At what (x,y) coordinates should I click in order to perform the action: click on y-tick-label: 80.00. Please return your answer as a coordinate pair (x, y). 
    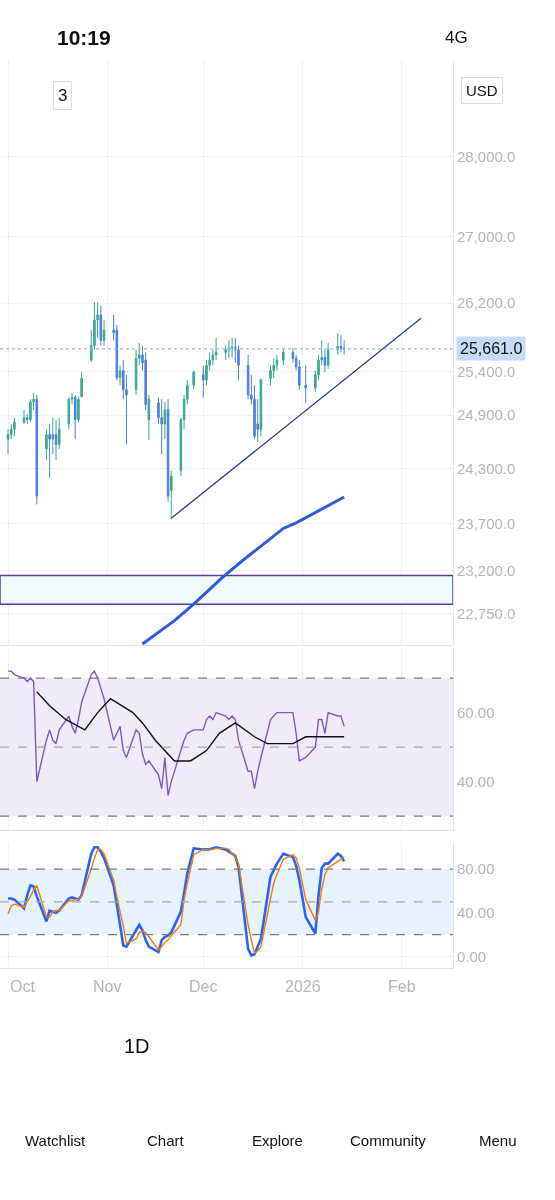
    Looking at the image, I should click on (476, 869).